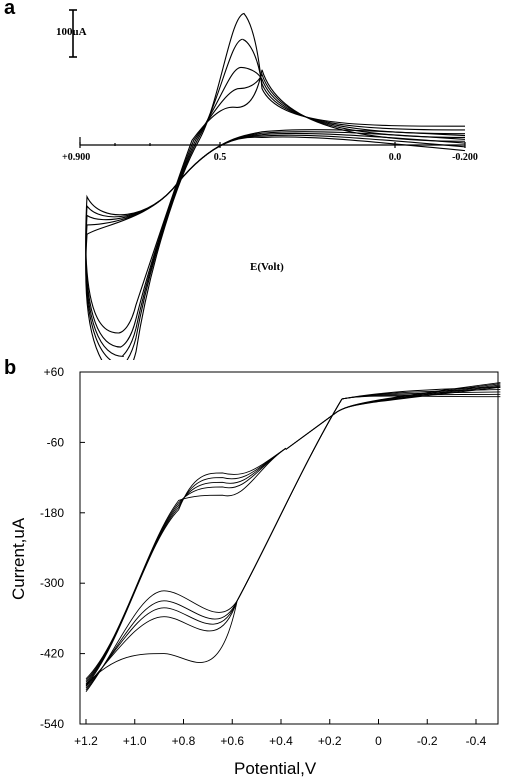 The image size is (506, 780). Describe the element at coordinates (184, 741) in the screenshot. I see `x-tick-label: +0.8` at that location.